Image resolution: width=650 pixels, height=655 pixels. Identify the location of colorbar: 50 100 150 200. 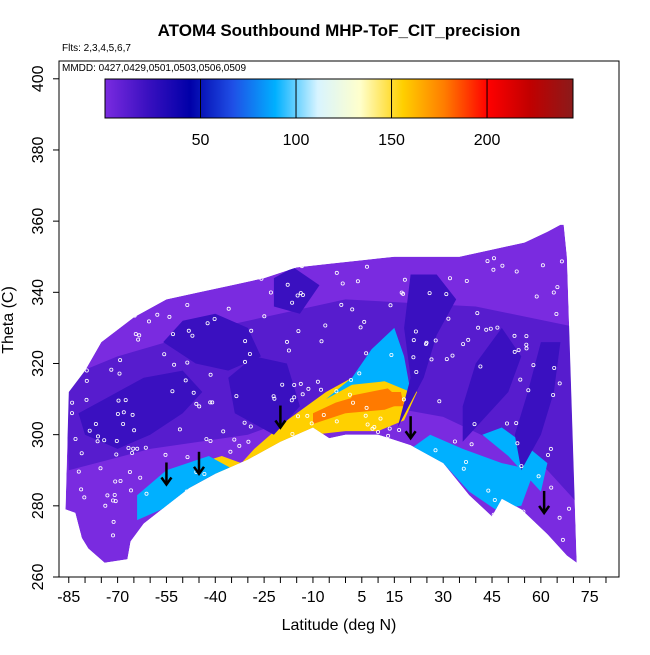
(339, 113).